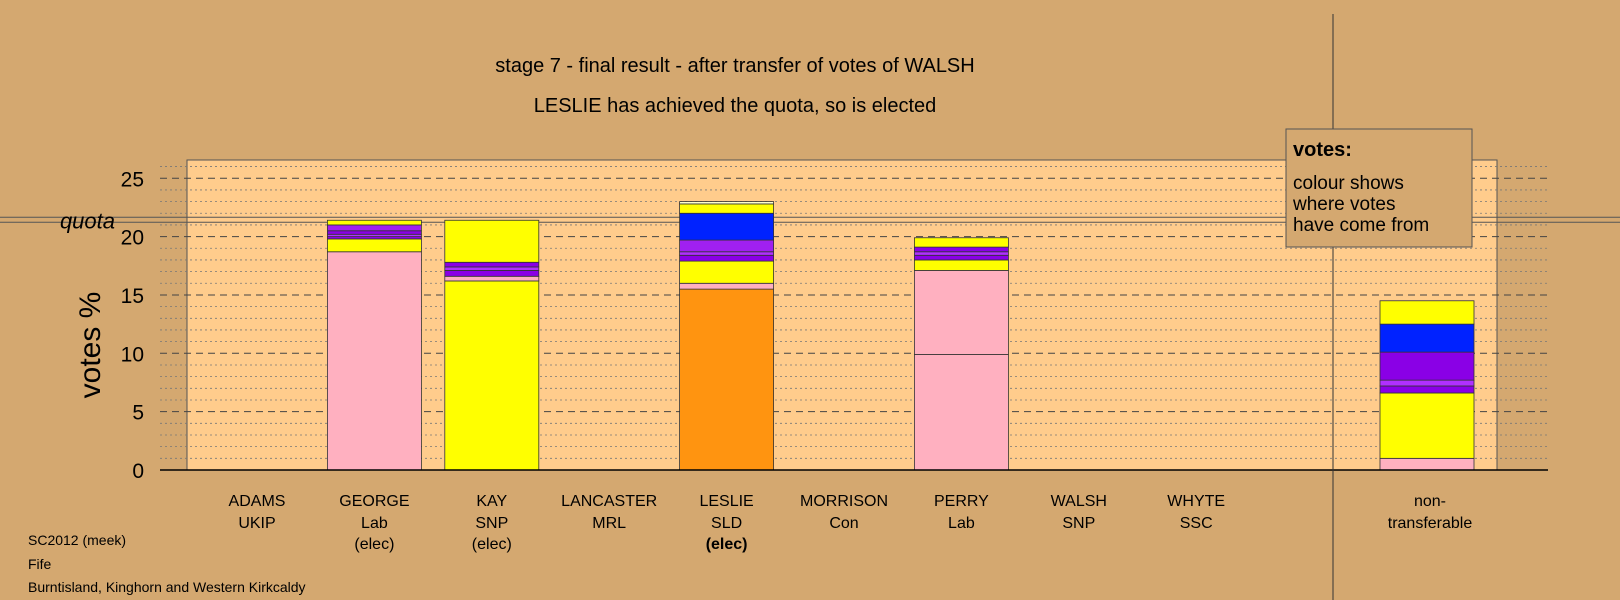  What do you see at coordinates (609, 501) in the screenshot?
I see `candidate-name: LANCASTER` at bounding box center [609, 501].